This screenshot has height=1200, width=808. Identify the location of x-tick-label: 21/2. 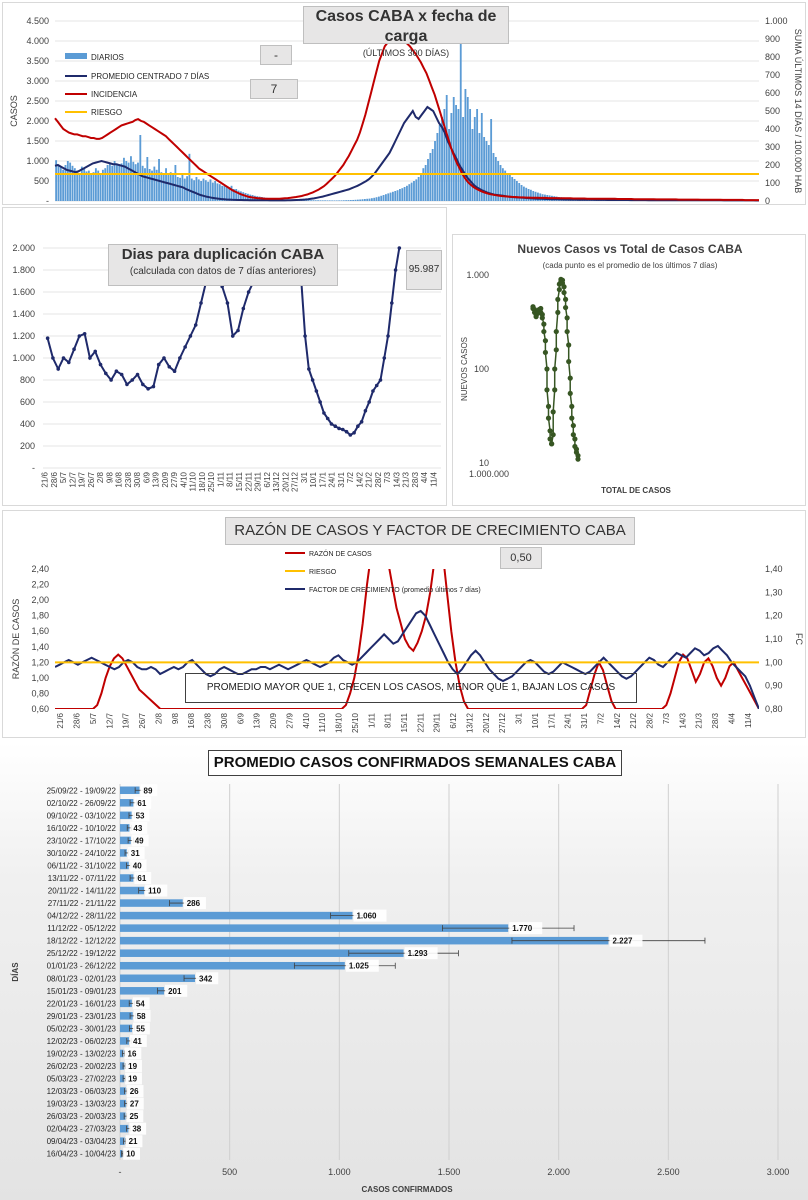
(369, 479).